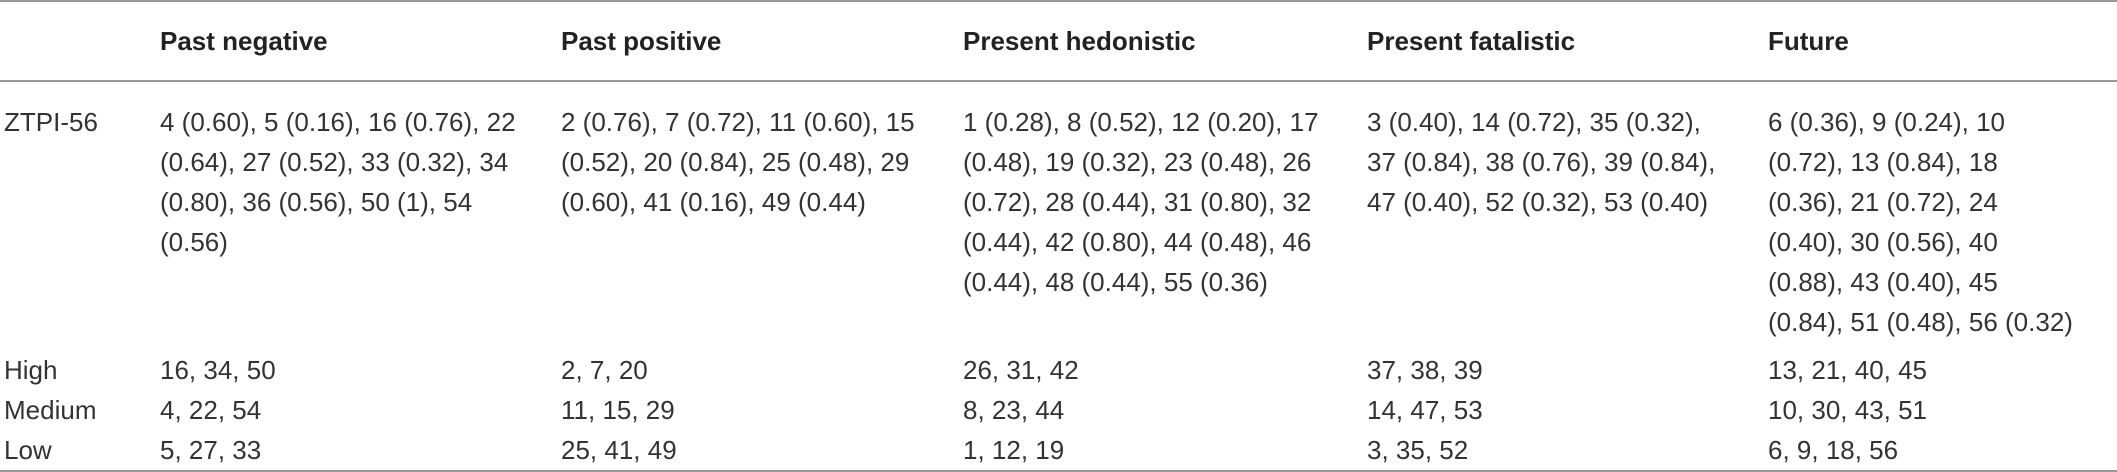 Image resolution: width=2117 pixels, height=472 pixels. What do you see at coordinates (31, 370) in the screenshot?
I see `row-label: High` at bounding box center [31, 370].